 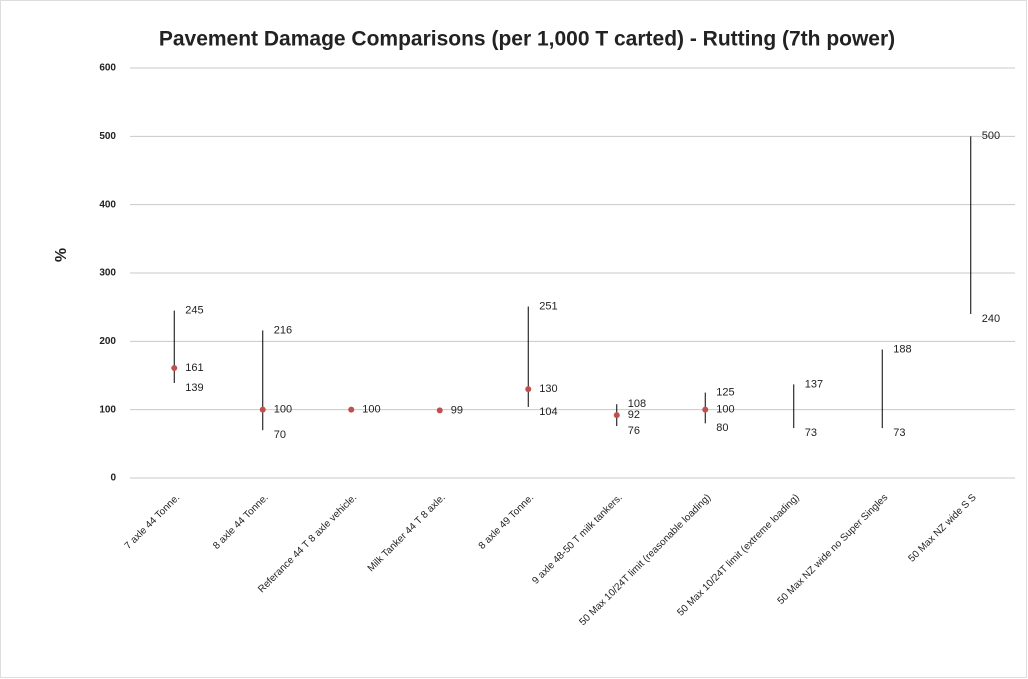 I want to click on data-label: 70, so click(x=280, y=435).